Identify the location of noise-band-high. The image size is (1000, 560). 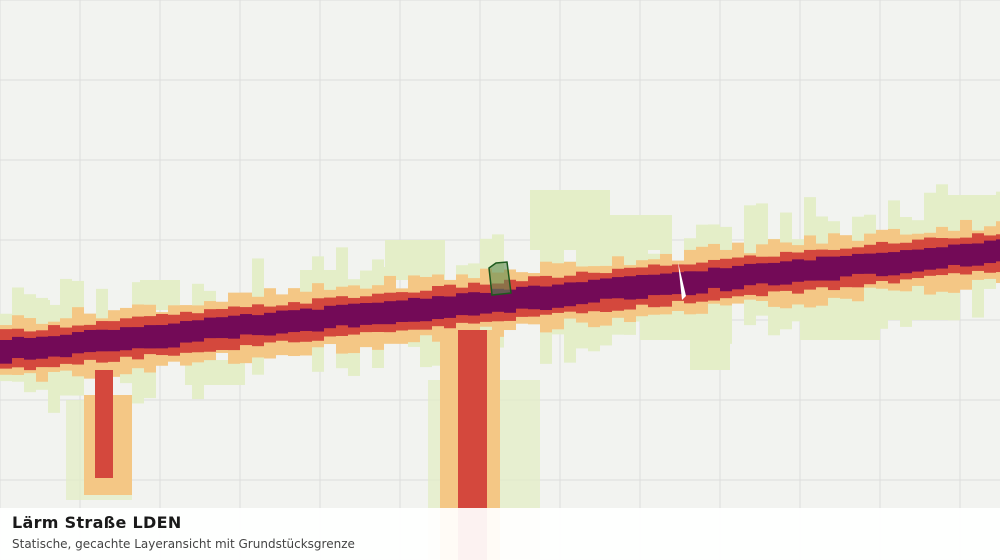
(104, 424).